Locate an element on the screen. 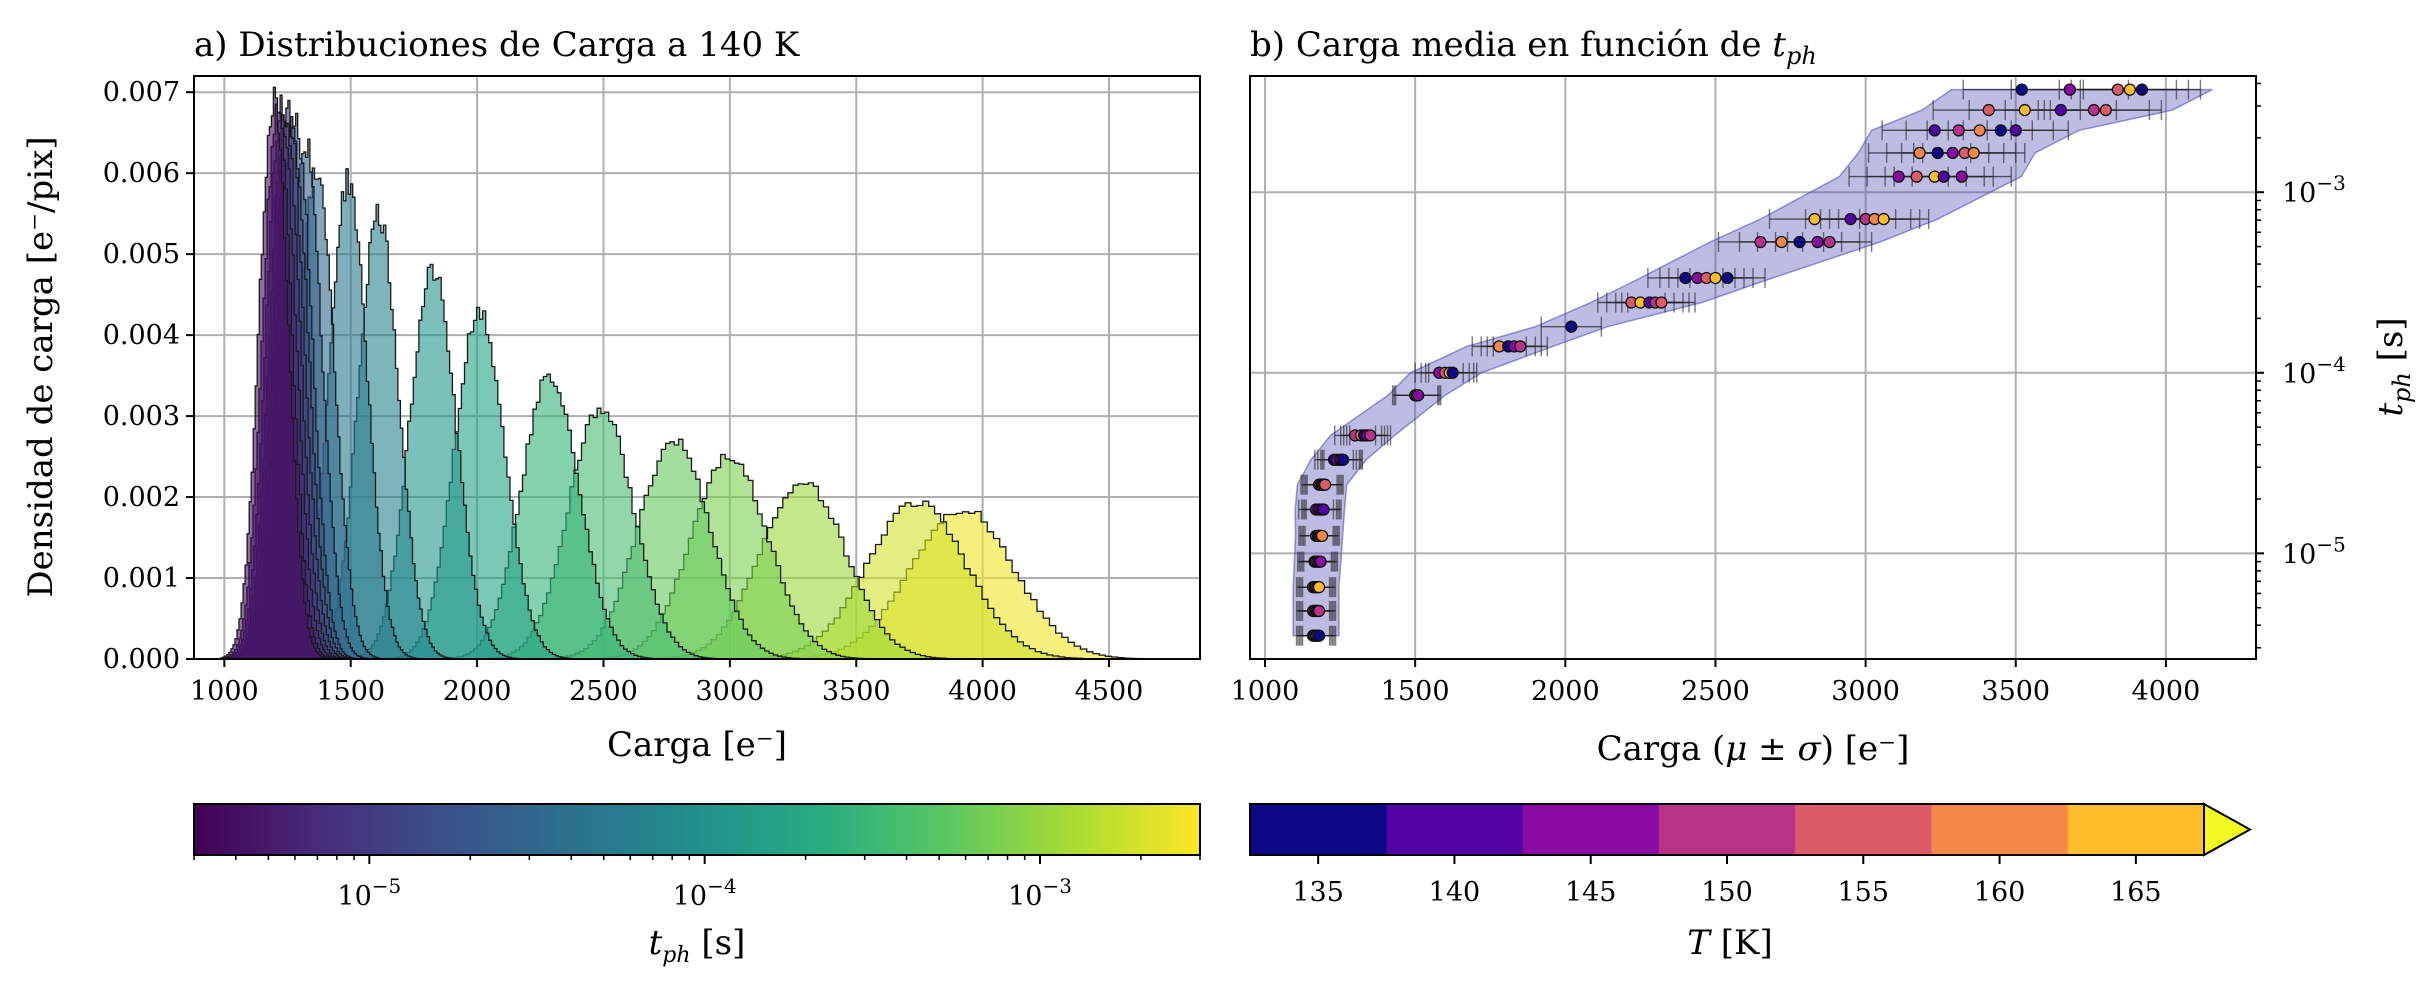 The image size is (2427, 991). colorbar-temperature-tick-label: 145 is located at coordinates (1591, 892).